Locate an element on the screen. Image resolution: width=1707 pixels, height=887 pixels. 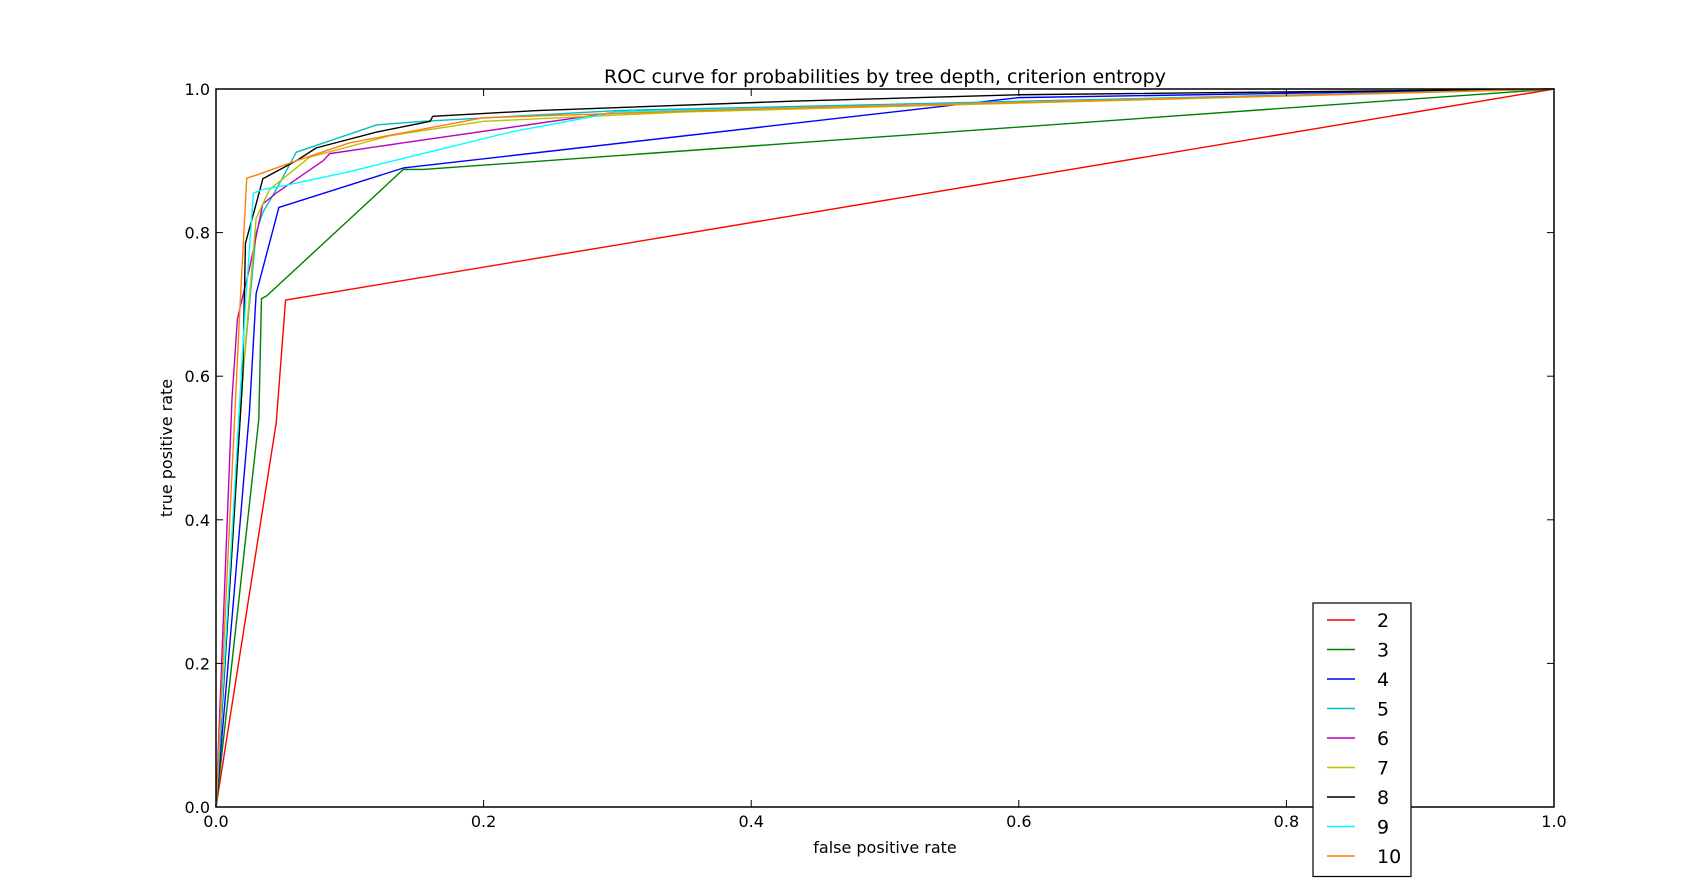
legend: 2 3 4 5 6 7 8 9 10 is located at coordinates (1362, 740).